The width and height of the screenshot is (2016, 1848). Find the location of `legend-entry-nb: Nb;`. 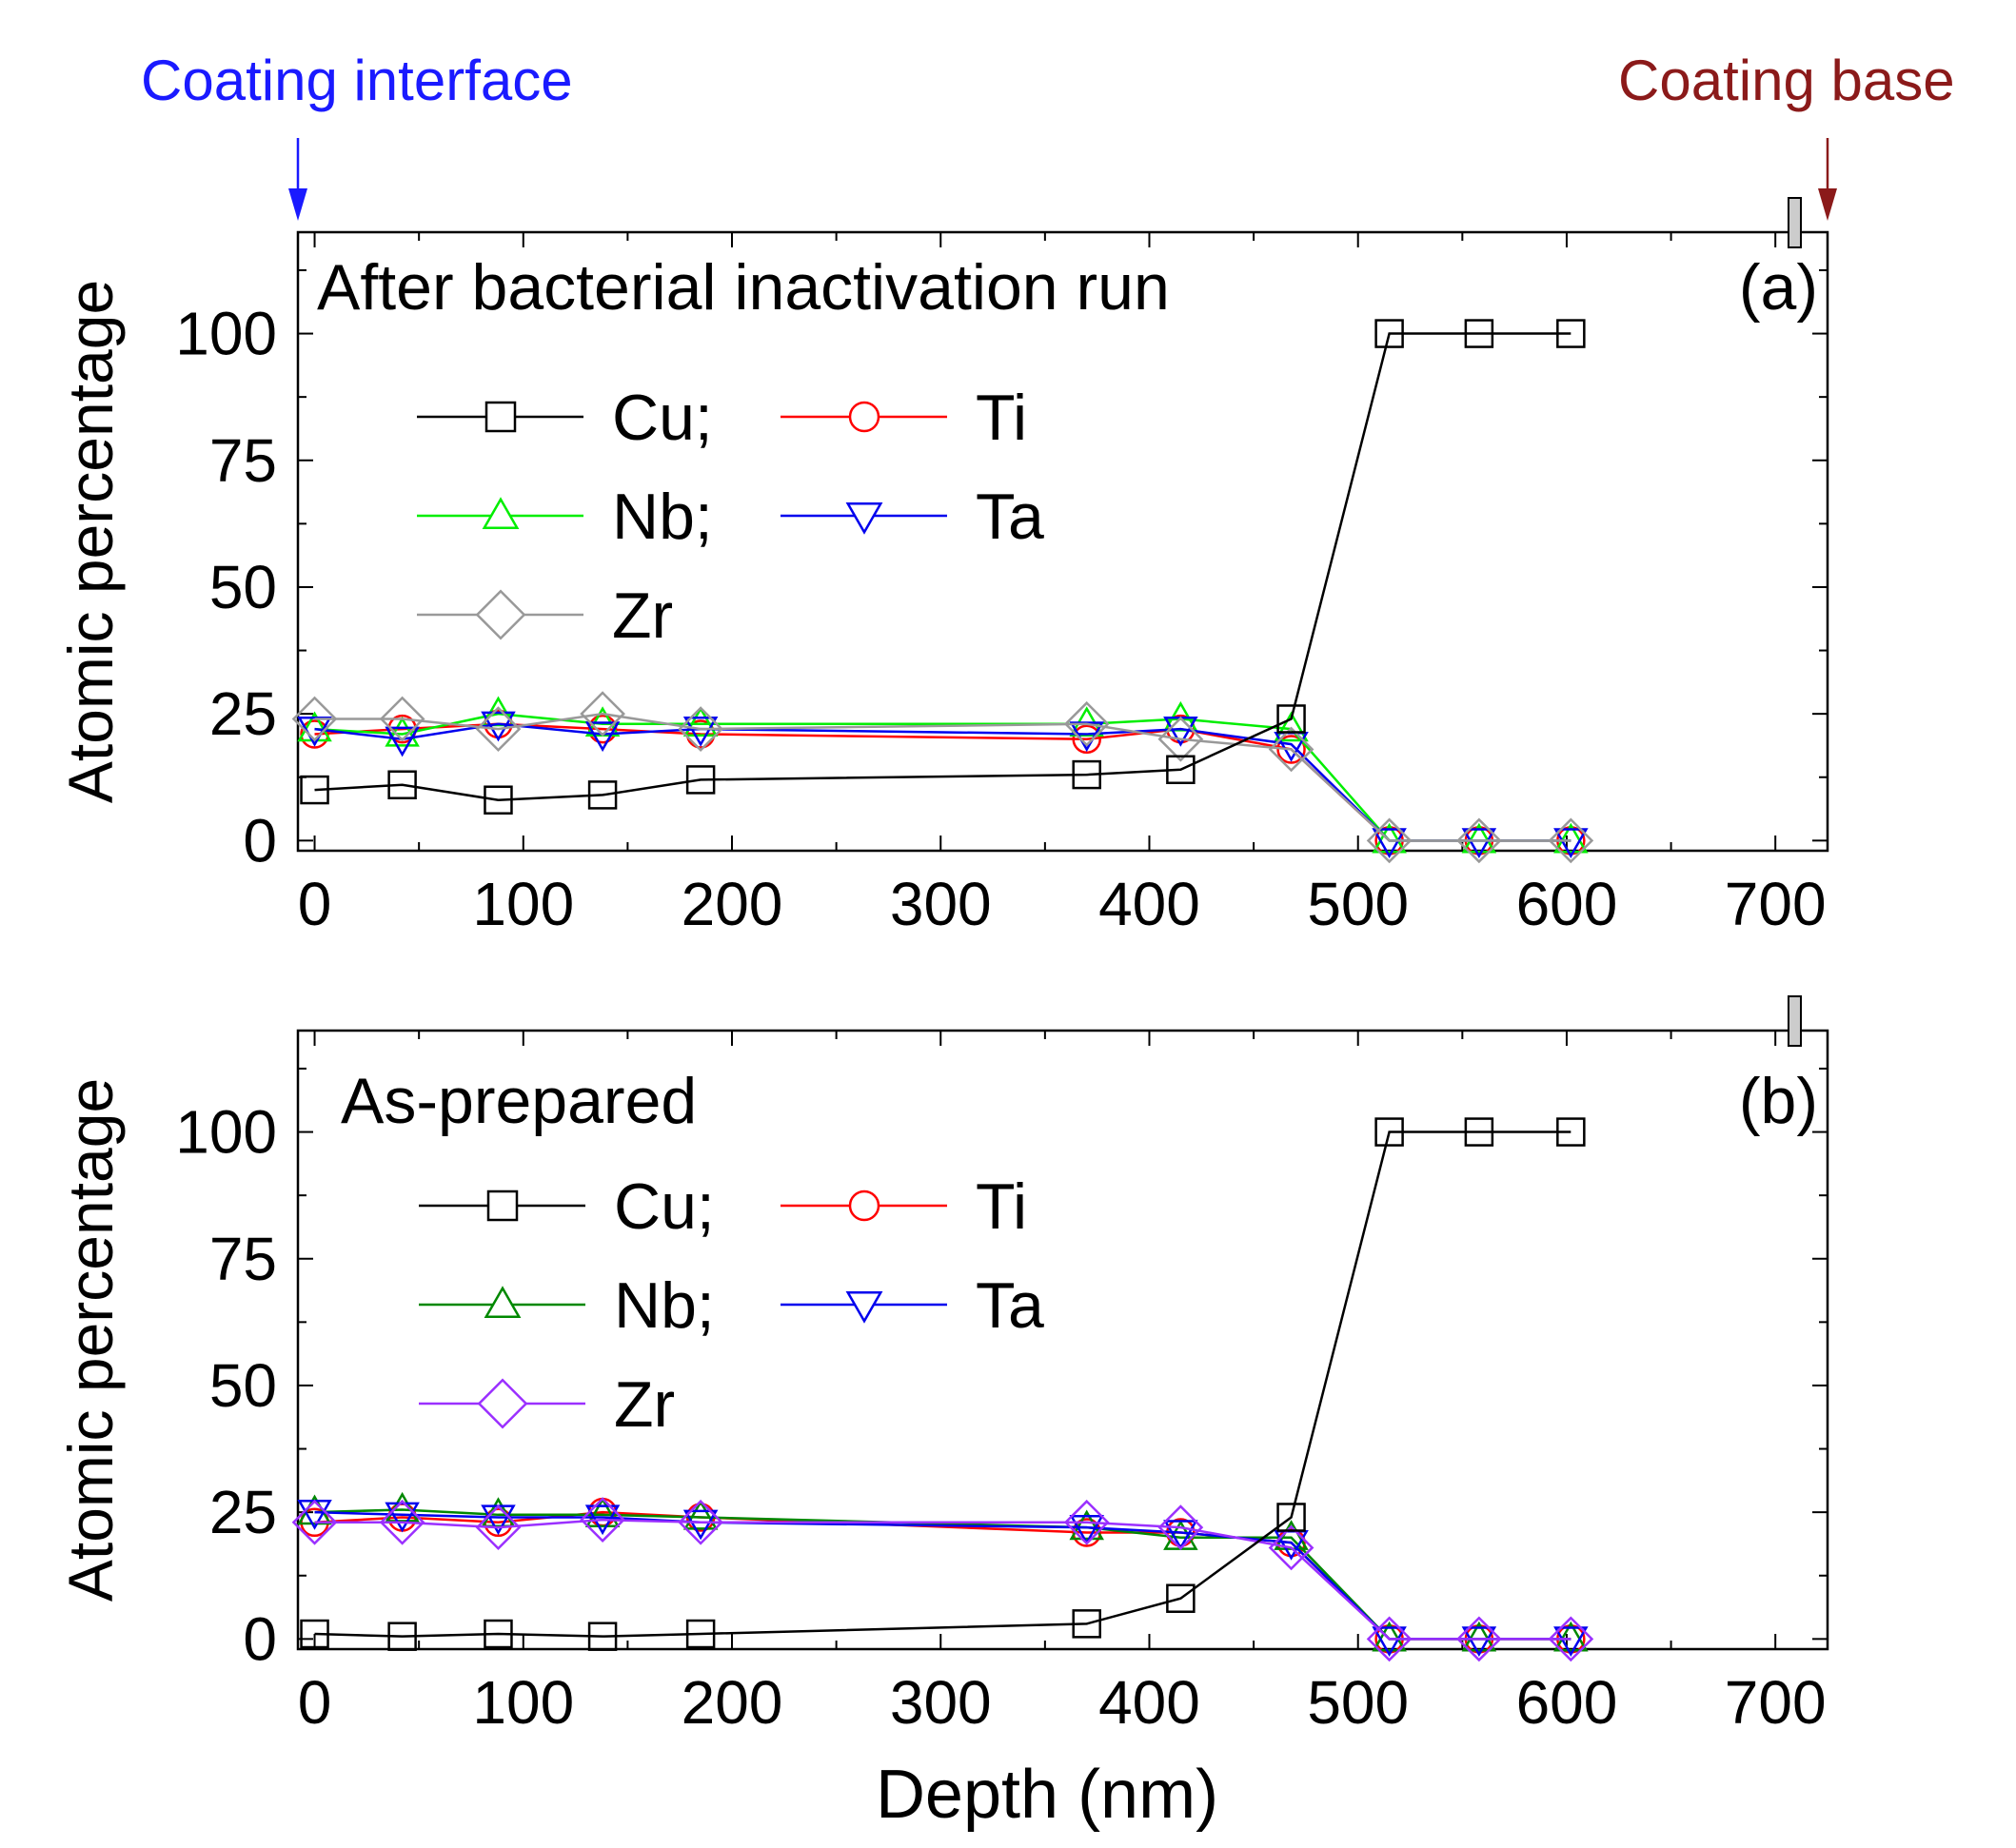

legend-entry-nb: Nb; is located at coordinates (565, 517).